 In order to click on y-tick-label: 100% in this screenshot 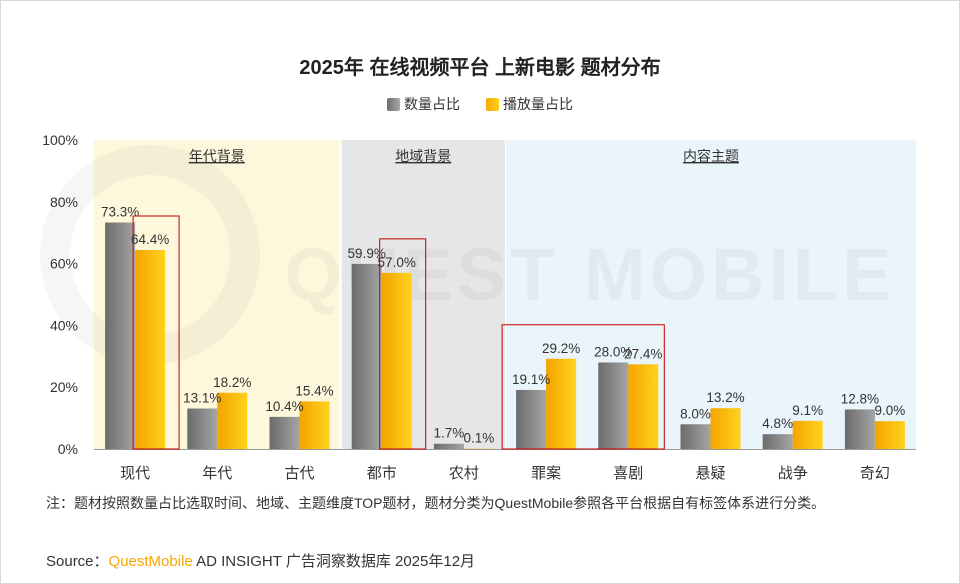, I will do `click(60, 140)`.